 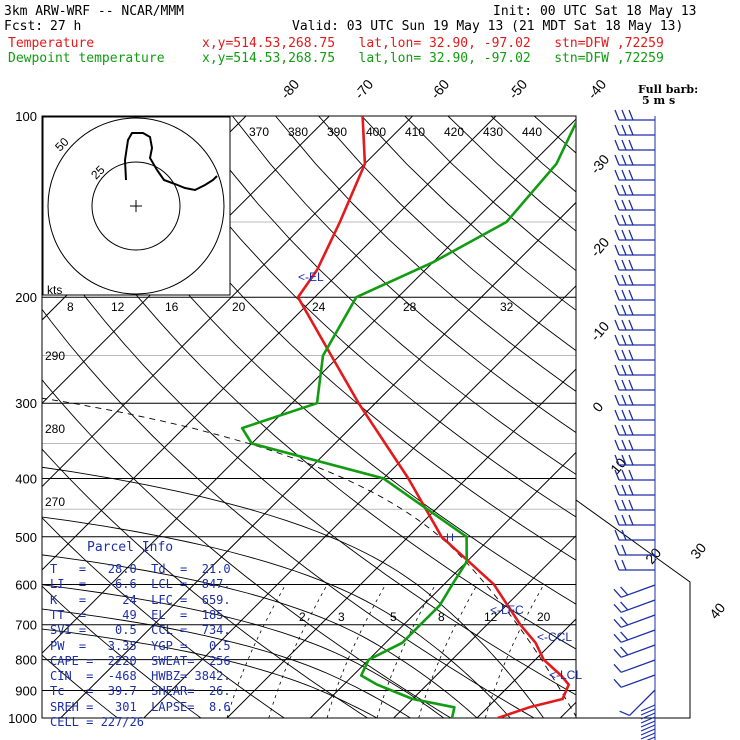 What do you see at coordinates (140, 691) in the screenshot?
I see `parcel-info-row: Tc = 39.7 SHEAR= 26.` at bounding box center [140, 691].